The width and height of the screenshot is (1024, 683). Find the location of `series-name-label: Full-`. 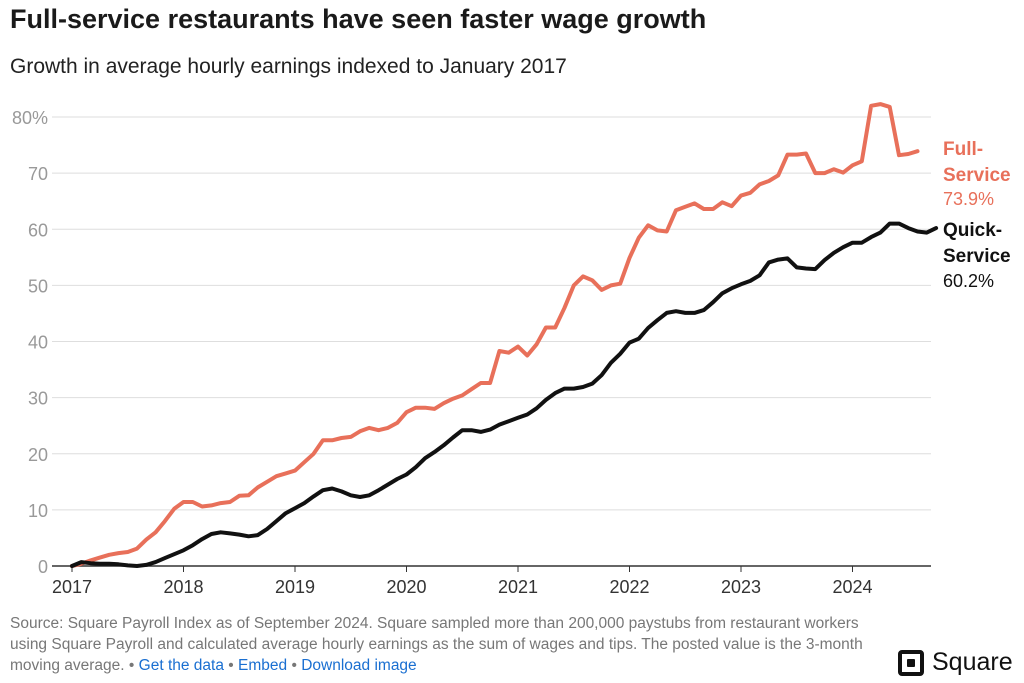

series-name-label: Full- is located at coordinates (963, 149).